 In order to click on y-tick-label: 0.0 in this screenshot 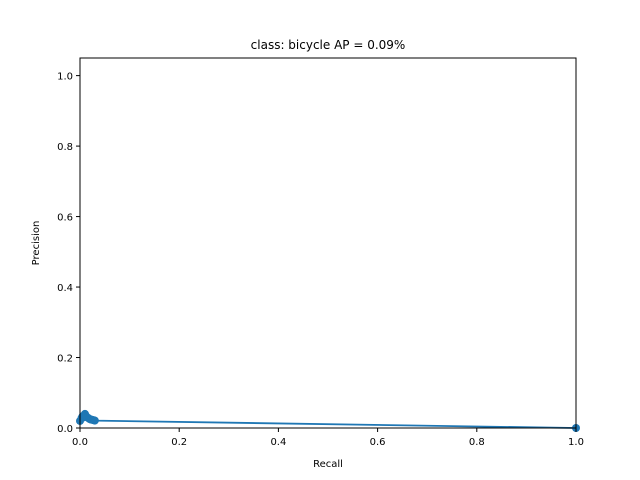, I will do `click(65, 429)`.